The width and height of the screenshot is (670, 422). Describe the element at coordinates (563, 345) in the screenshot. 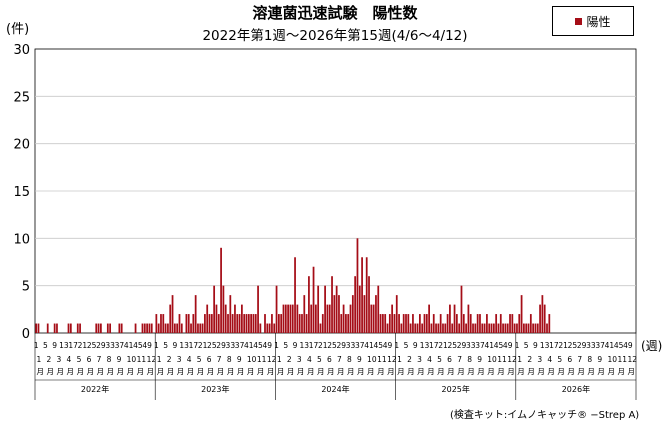

I see `week-tick-label: 21` at that location.